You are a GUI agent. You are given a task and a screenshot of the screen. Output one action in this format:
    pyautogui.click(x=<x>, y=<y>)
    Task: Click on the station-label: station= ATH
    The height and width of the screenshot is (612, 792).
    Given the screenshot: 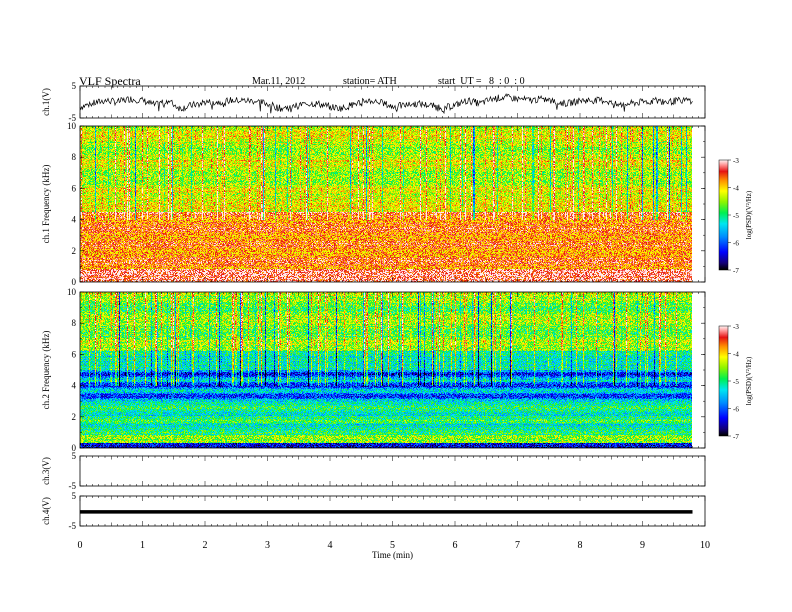 What is the action you would take?
    pyautogui.click(x=370, y=81)
    